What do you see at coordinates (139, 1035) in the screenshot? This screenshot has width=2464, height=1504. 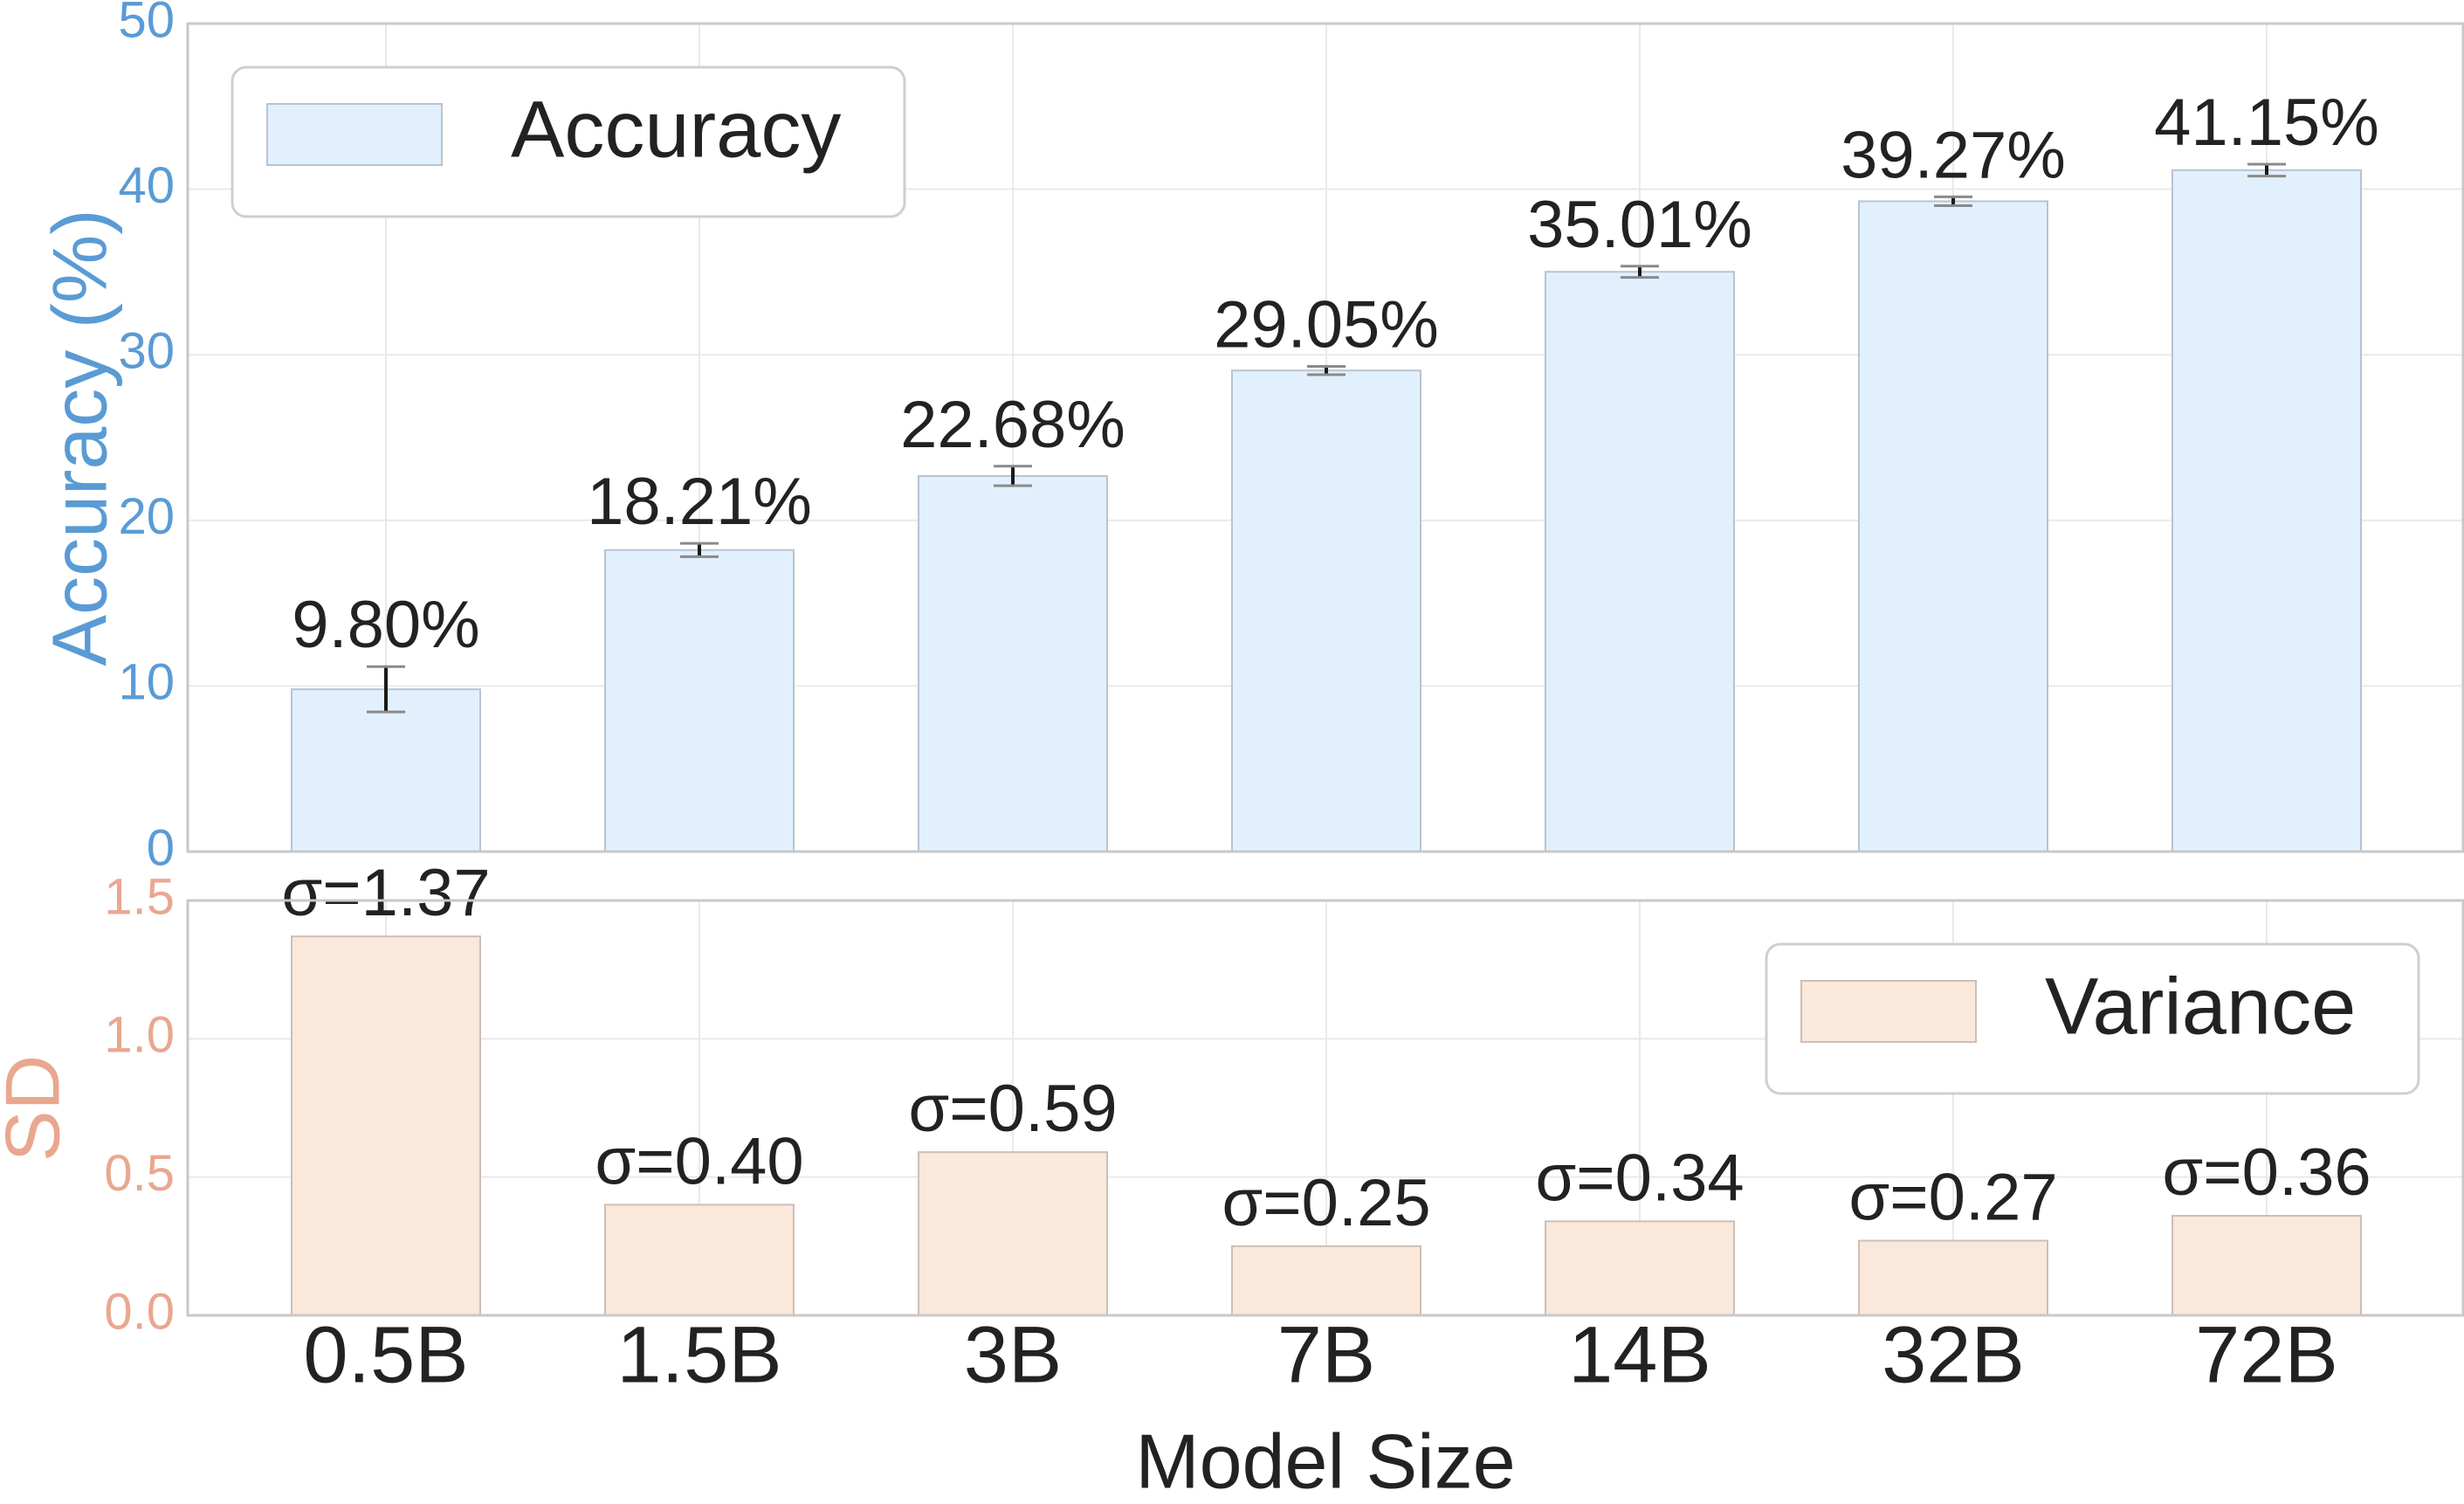 I see `variance-y-tick-label: 1.0` at bounding box center [139, 1035].